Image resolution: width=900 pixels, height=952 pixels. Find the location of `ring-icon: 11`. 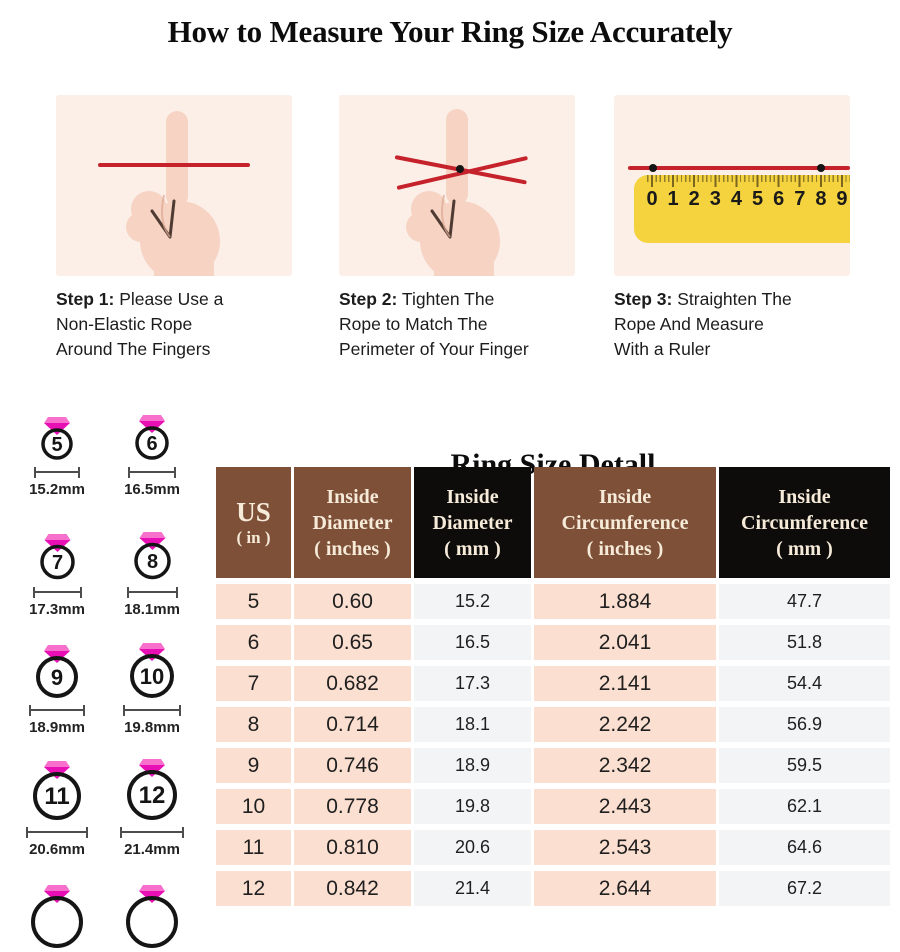

ring-icon: 11 is located at coordinates (57, 790).